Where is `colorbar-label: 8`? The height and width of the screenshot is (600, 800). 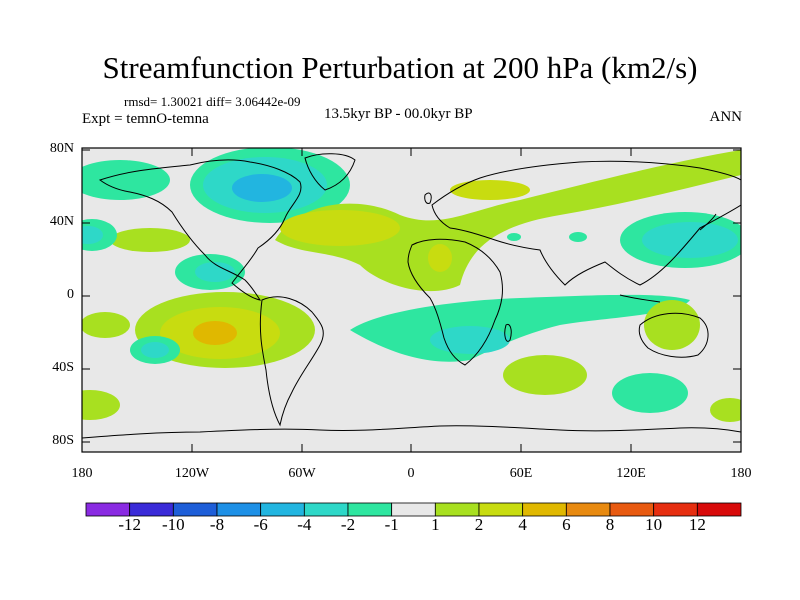
colorbar-label: 8 is located at coordinates (610, 524).